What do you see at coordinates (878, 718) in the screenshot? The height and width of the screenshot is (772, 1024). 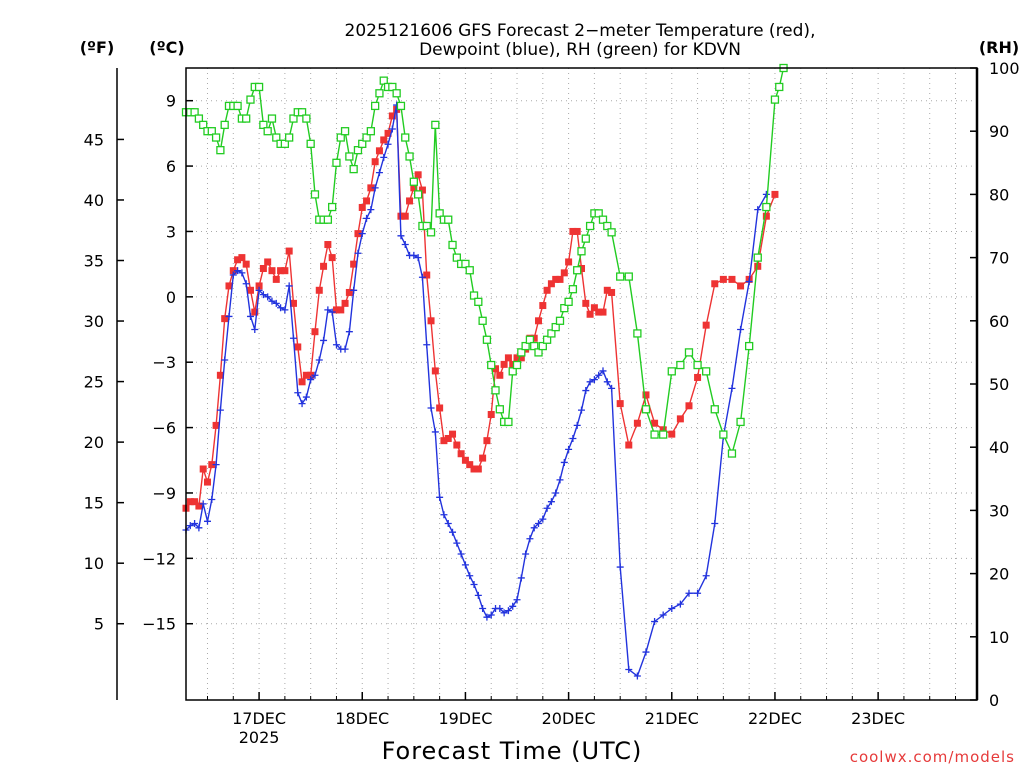 I see `x-tick-label: 23DEC` at bounding box center [878, 718].